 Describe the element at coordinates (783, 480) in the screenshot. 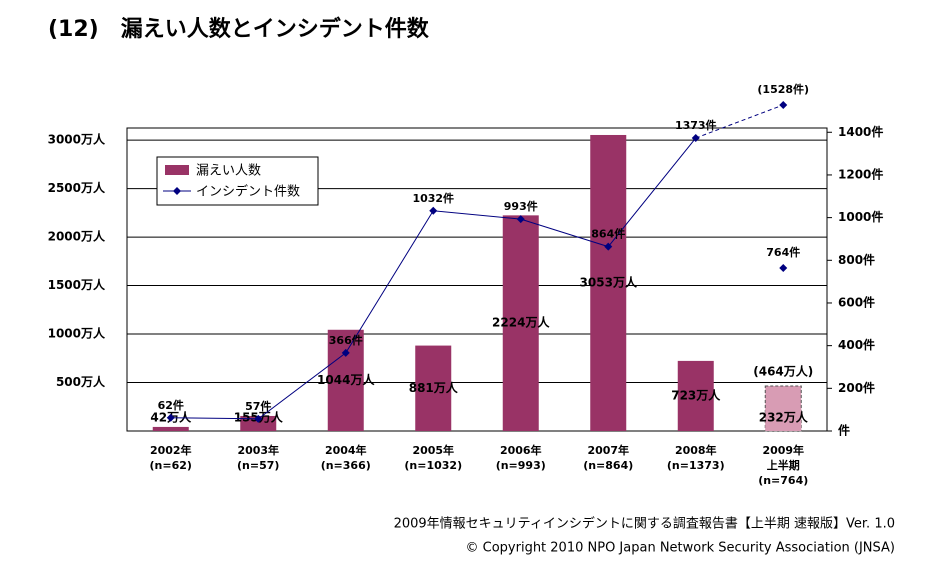

I see `x-tick-label: (n=764)` at that location.